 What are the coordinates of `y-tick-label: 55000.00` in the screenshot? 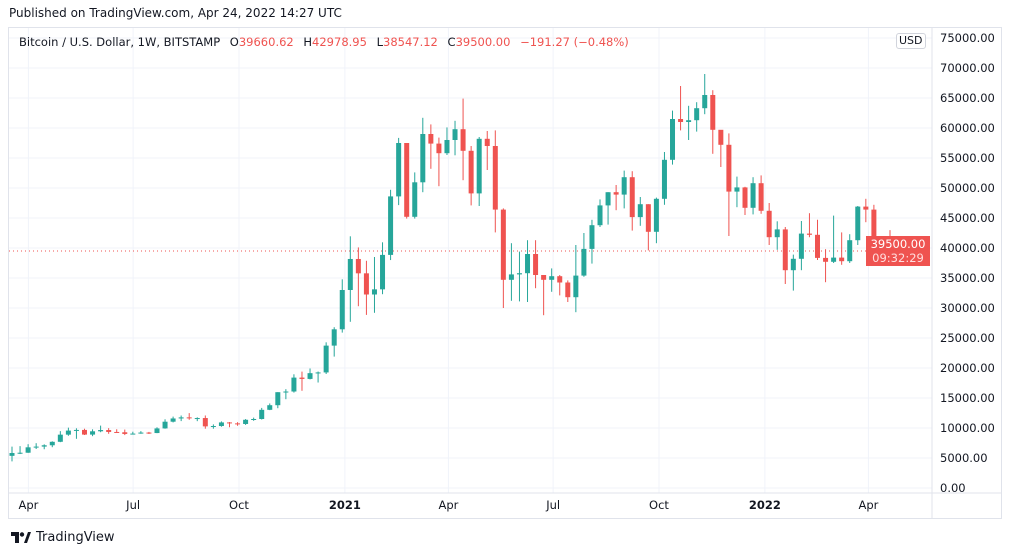 It's located at (967, 158).